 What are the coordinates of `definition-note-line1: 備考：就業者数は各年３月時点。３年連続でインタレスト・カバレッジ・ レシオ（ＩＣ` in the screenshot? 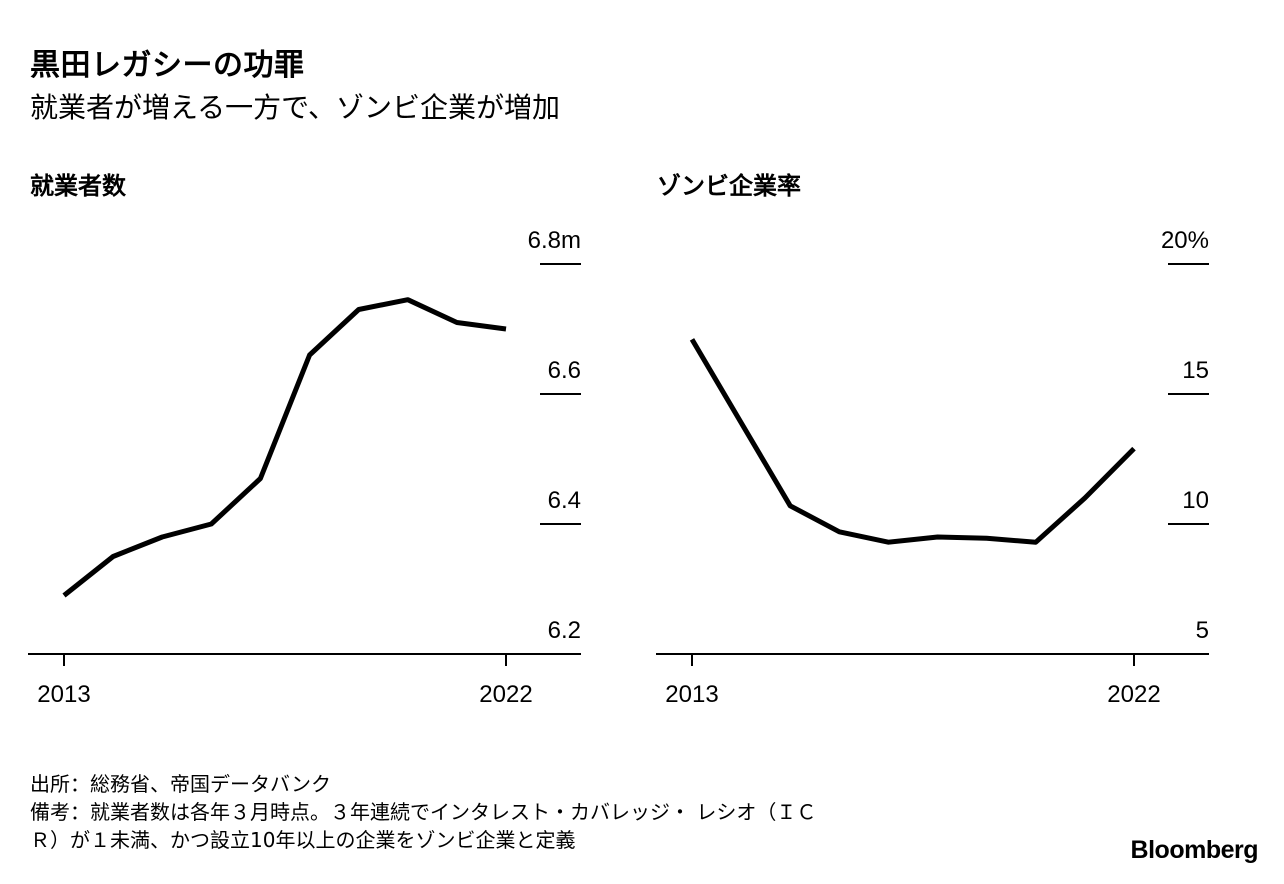 It's located at (423, 812).